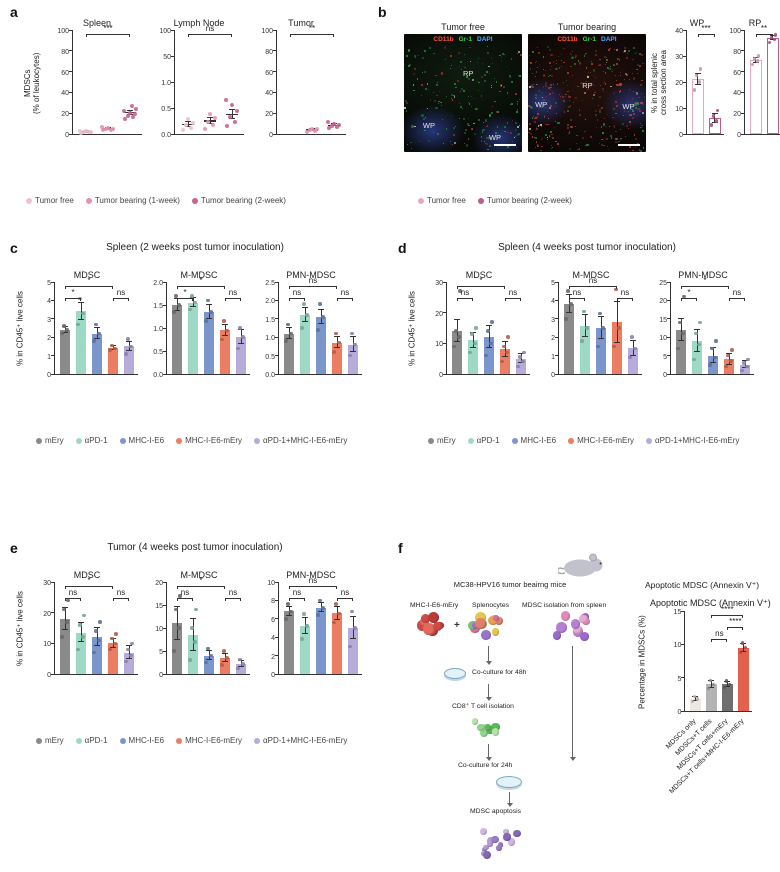 The width and height of the screenshot is (780, 872). What do you see at coordinates (549, 329) in the screenshot?
I see `y-axis: 0 1 2 3 4 5` at bounding box center [549, 329].